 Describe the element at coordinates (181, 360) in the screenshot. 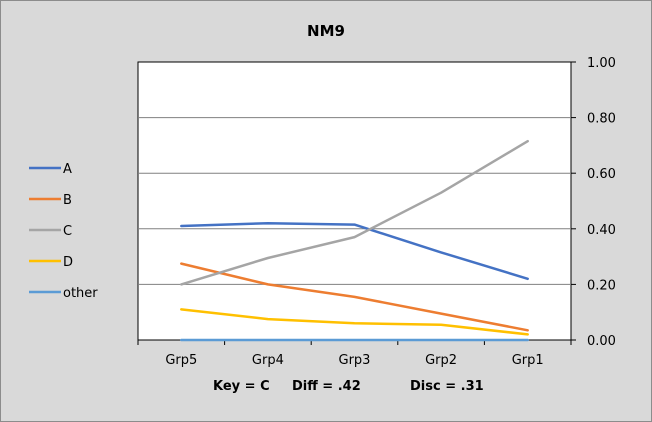

I see `x-tick-label: Grp5` at that location.